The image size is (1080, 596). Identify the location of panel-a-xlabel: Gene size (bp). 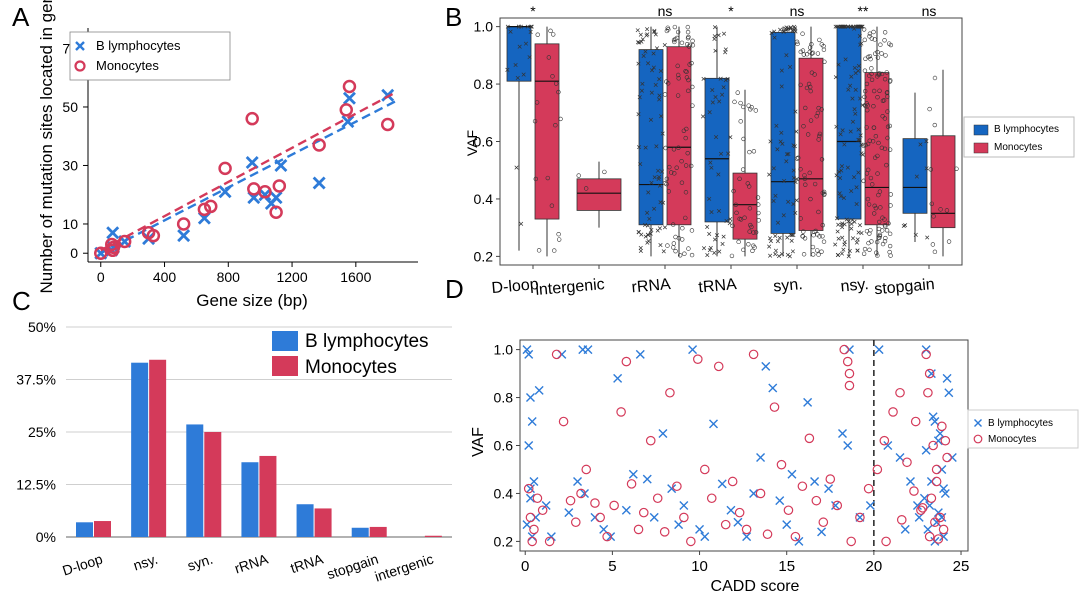
(252, 300).